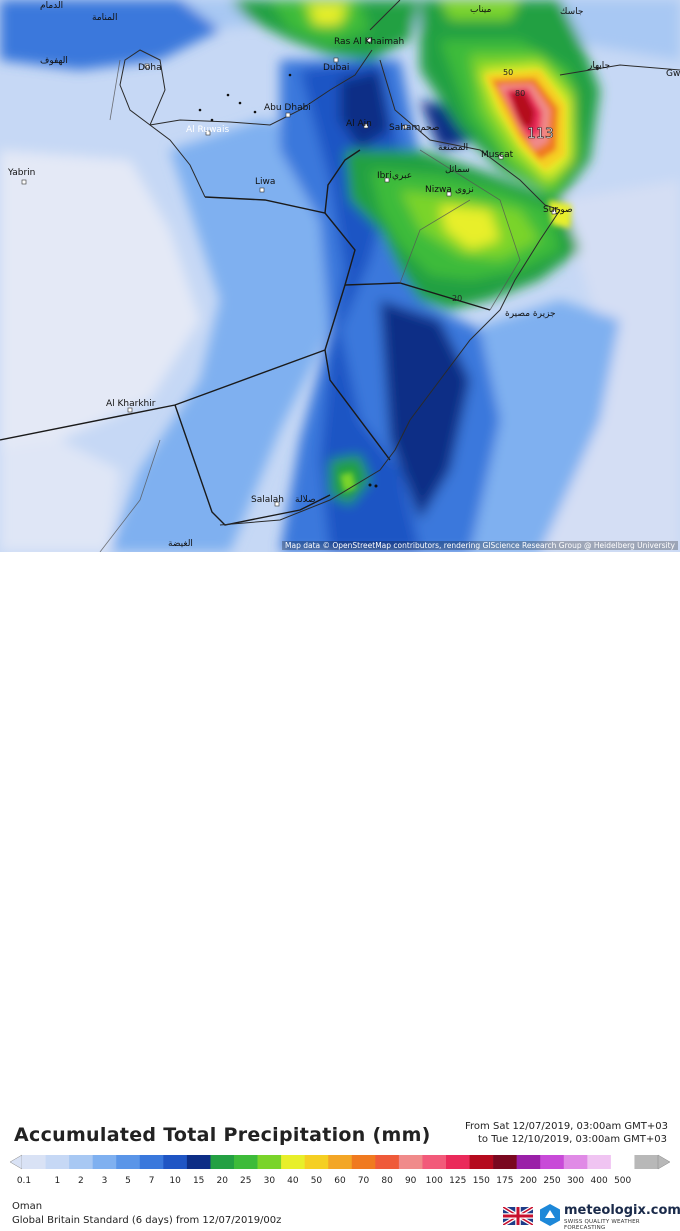 The width and height of the screenshot is (680, 1231). I want to click on scale-tick-label: 1, so click(57, 1181).